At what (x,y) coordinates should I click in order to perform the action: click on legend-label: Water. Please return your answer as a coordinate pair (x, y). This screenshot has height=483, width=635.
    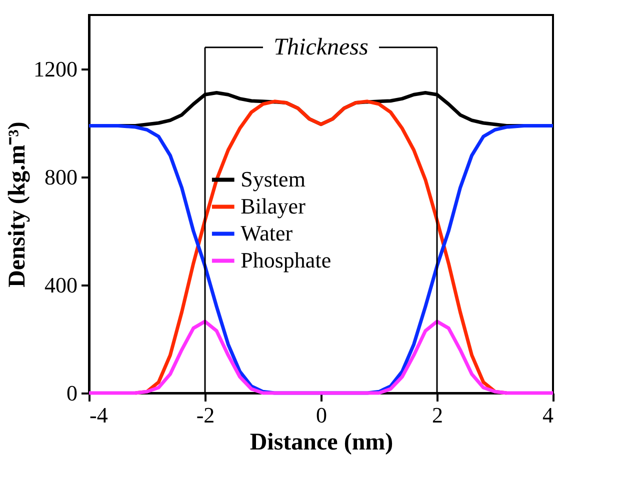
    Looking at the image, I should click on (267, 233).